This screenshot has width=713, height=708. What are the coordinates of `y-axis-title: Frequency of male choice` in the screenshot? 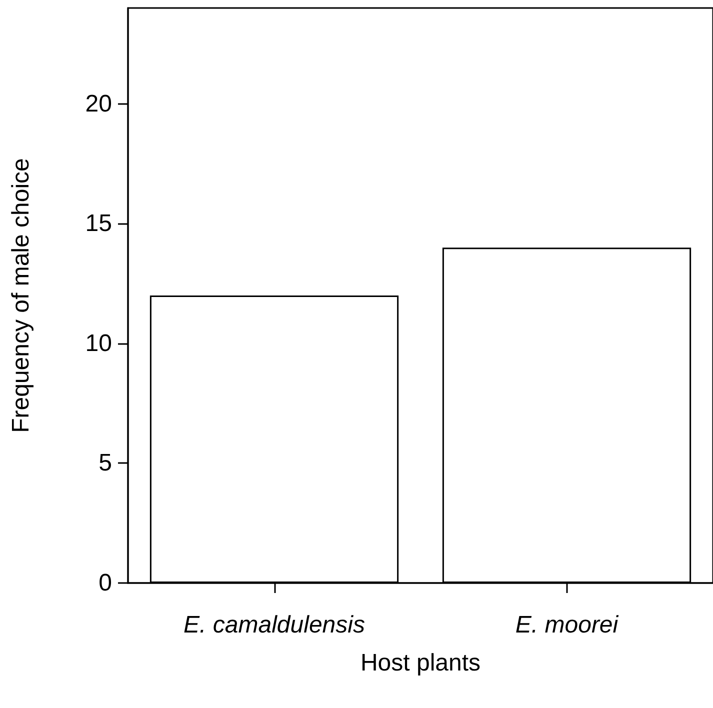 It's located at (21, 295).